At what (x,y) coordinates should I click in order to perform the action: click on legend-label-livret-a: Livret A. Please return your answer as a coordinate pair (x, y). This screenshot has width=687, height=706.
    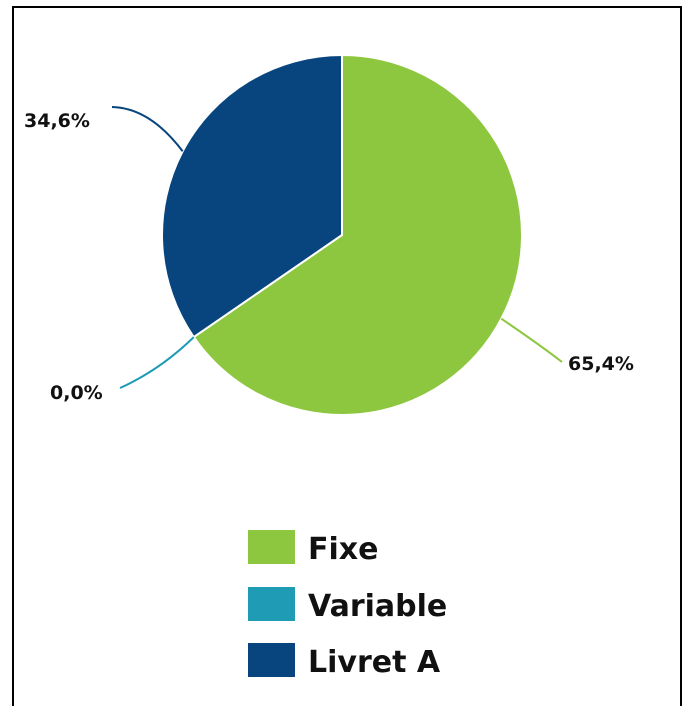
    Looking at the image, I should click on (374, 662).